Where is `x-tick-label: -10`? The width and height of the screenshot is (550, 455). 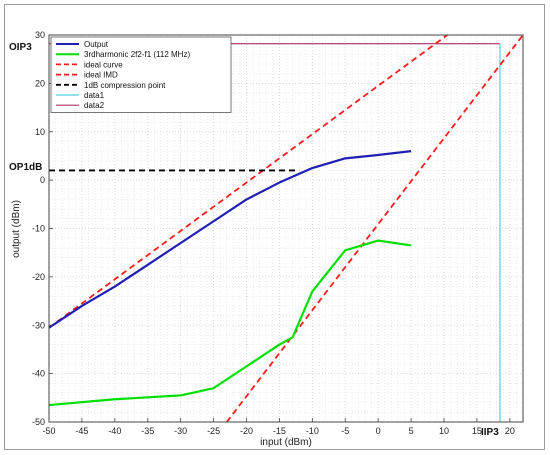
x-tick-label: -10 is located at coordinates (312, 431).